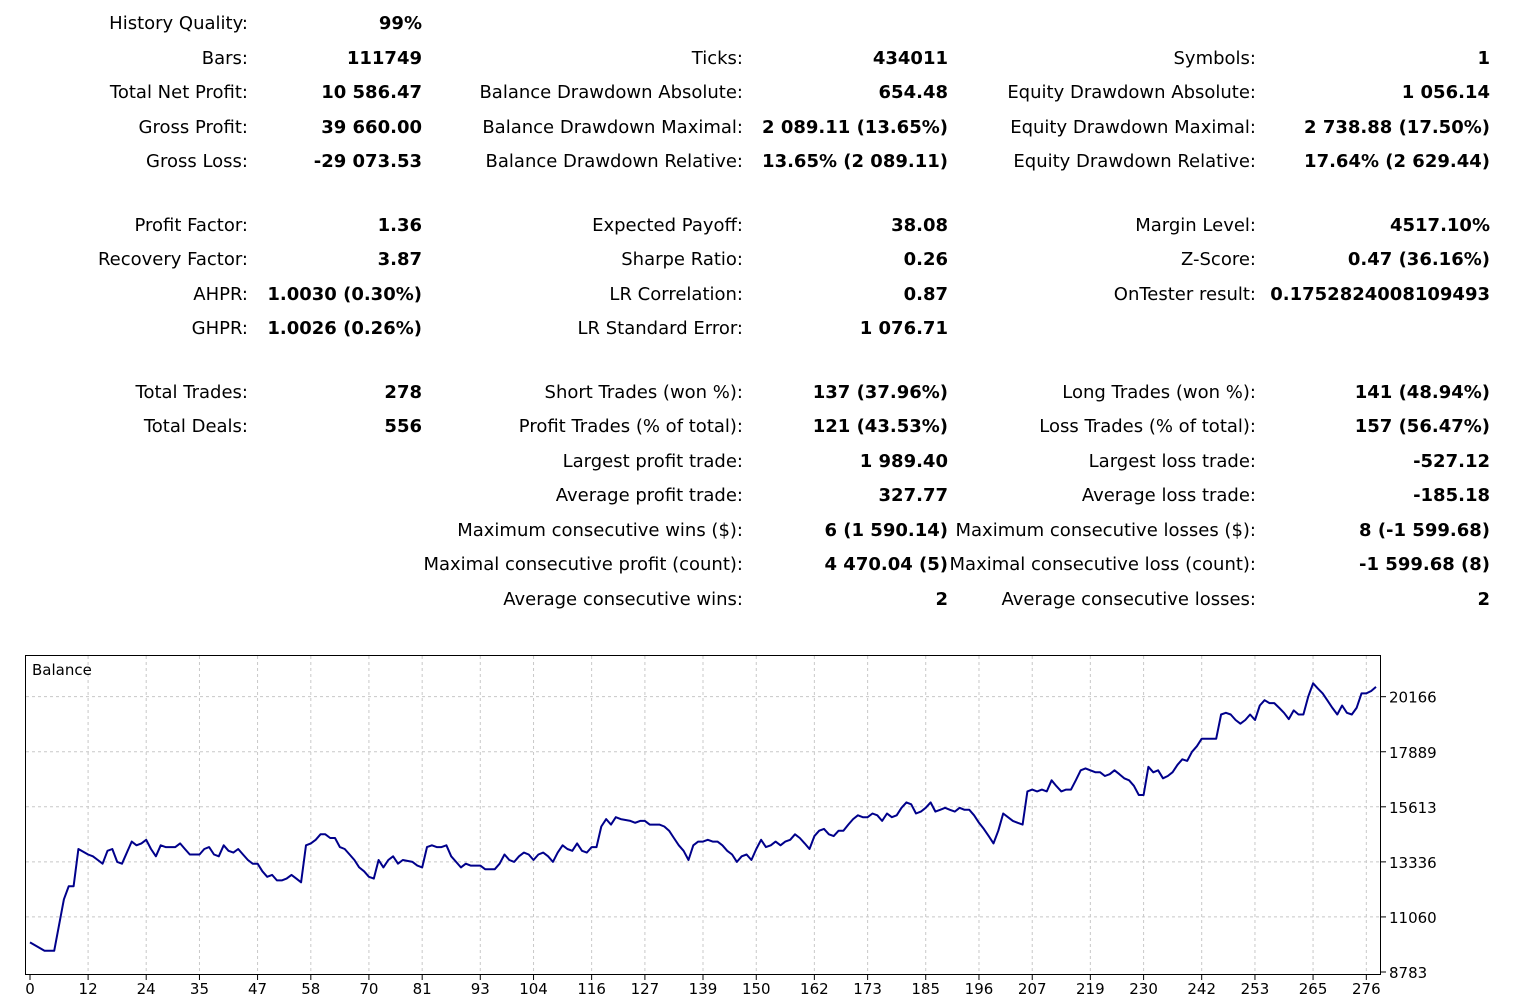  Describe the element at coordinates (344, 294) in the screenshot. I see `stat-col1-6-value: 1.0030 (0.30%)` at that location.